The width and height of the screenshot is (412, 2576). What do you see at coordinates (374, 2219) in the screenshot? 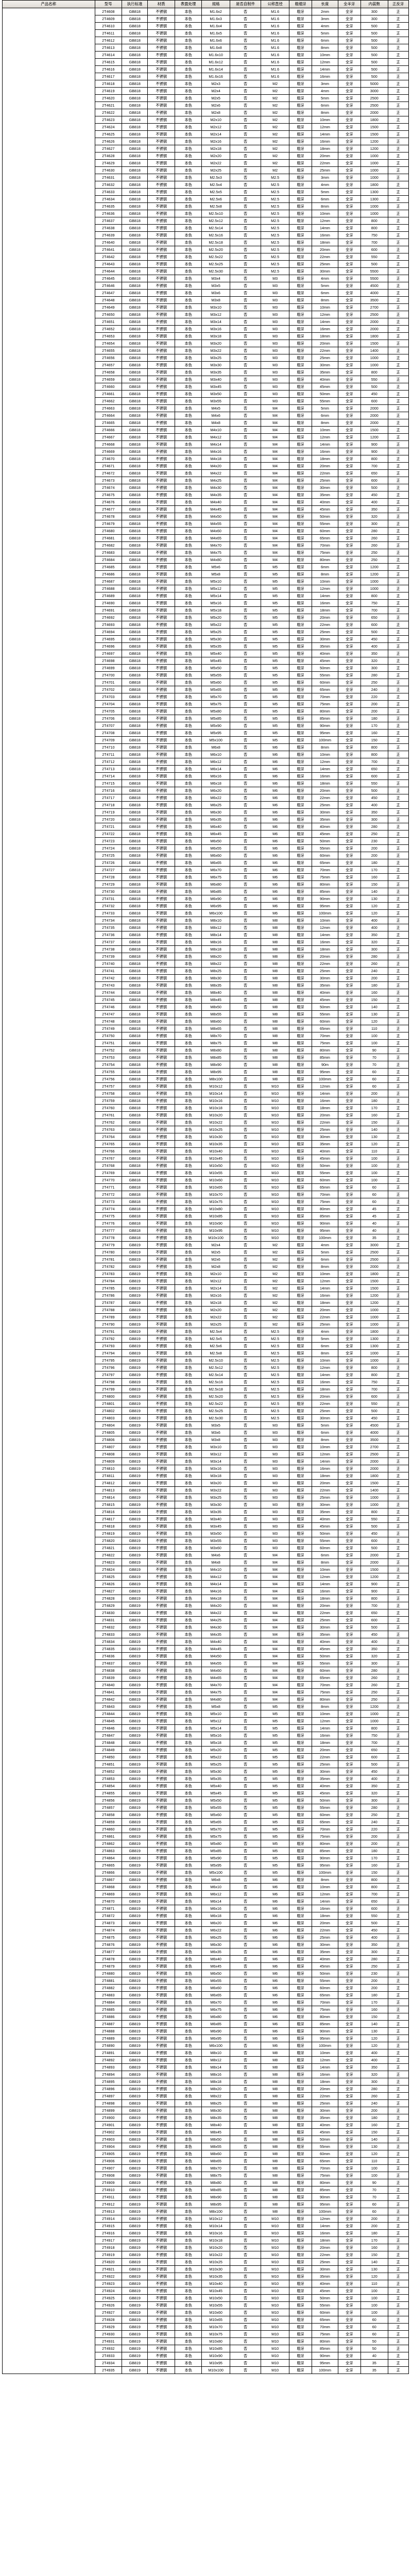
I see `cell-pack-quantity: 200` at bounding box center [374, 2219].